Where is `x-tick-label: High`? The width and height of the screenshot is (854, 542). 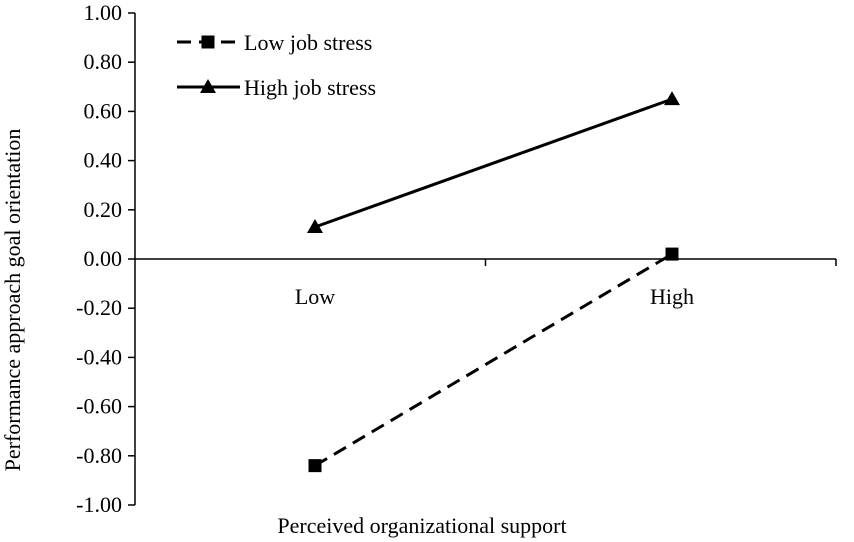 x-tick-label: High is located at coordinates (672, 296).